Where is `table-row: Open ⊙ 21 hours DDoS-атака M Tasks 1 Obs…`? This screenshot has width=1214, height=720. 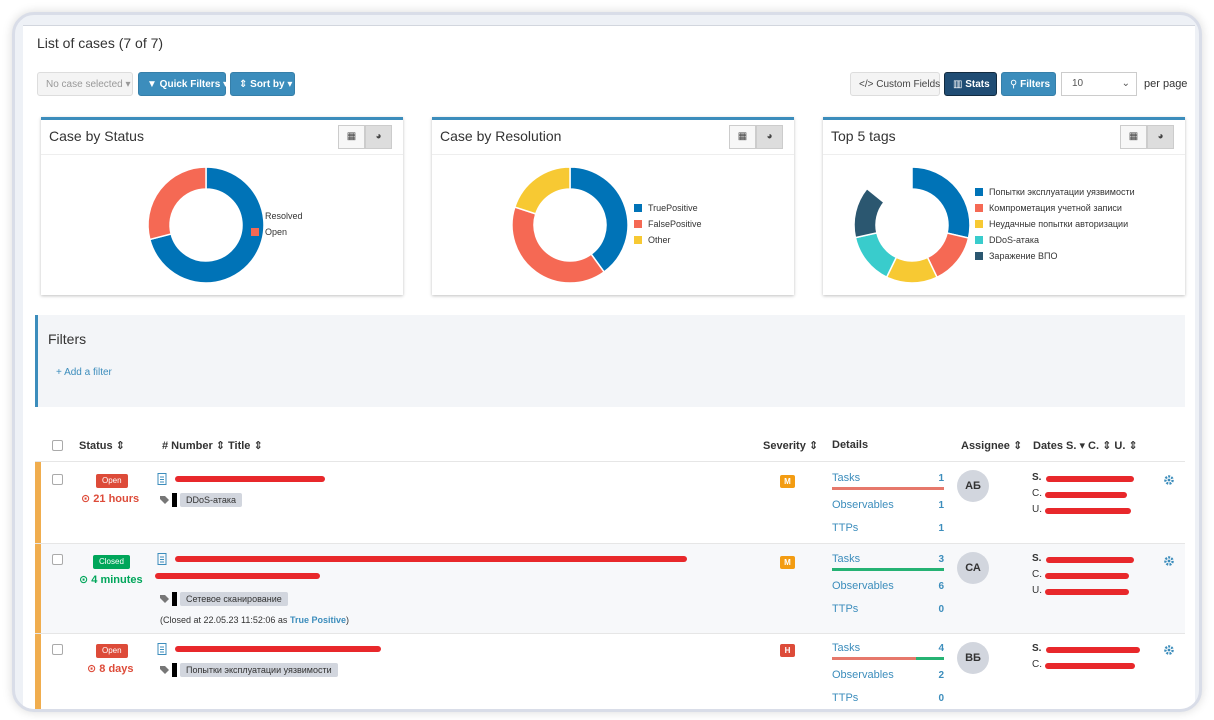 table-row: Open ⊙ 21 hours DDoS-атака M Tasks 1 Obs… is located at coordinates (610, 502).